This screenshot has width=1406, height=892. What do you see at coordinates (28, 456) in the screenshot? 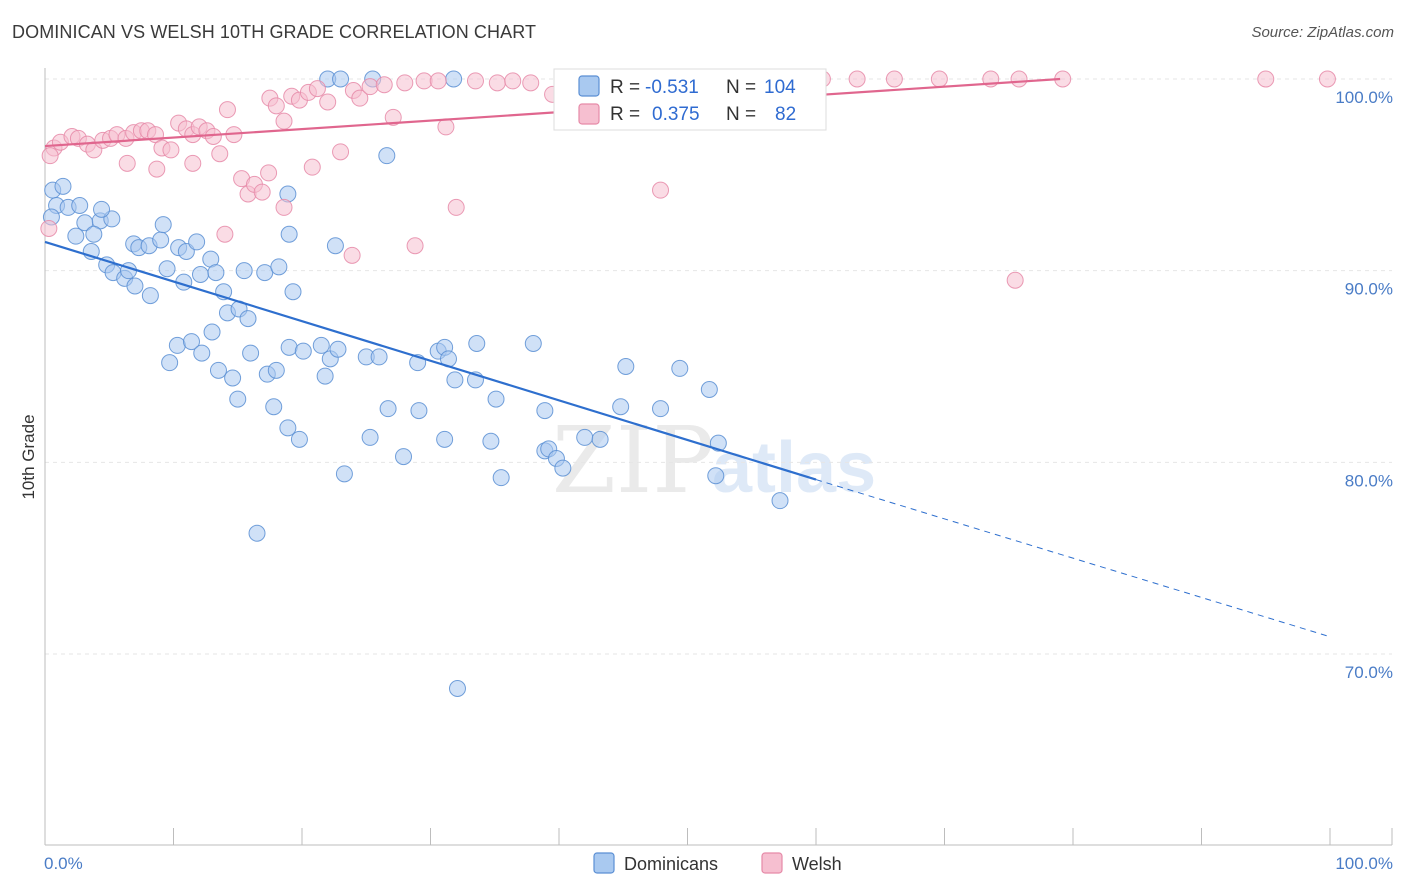
I see `y-axis-title: 10th Grade` at bounding box center [28, 456].